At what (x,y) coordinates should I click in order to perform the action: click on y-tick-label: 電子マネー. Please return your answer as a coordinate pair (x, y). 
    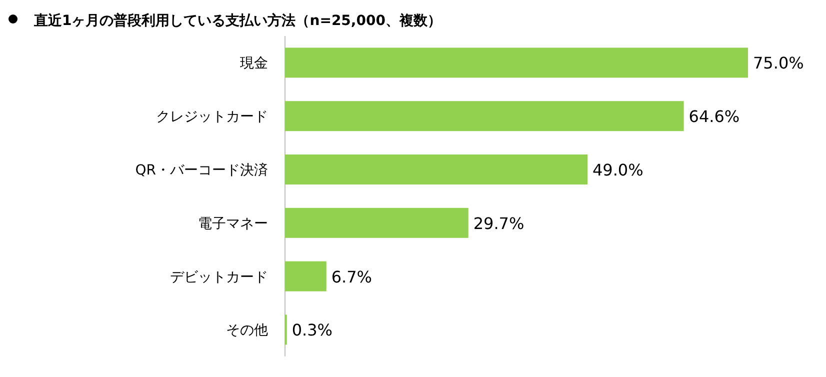
    Looking at the image, I should click on (233, 224).